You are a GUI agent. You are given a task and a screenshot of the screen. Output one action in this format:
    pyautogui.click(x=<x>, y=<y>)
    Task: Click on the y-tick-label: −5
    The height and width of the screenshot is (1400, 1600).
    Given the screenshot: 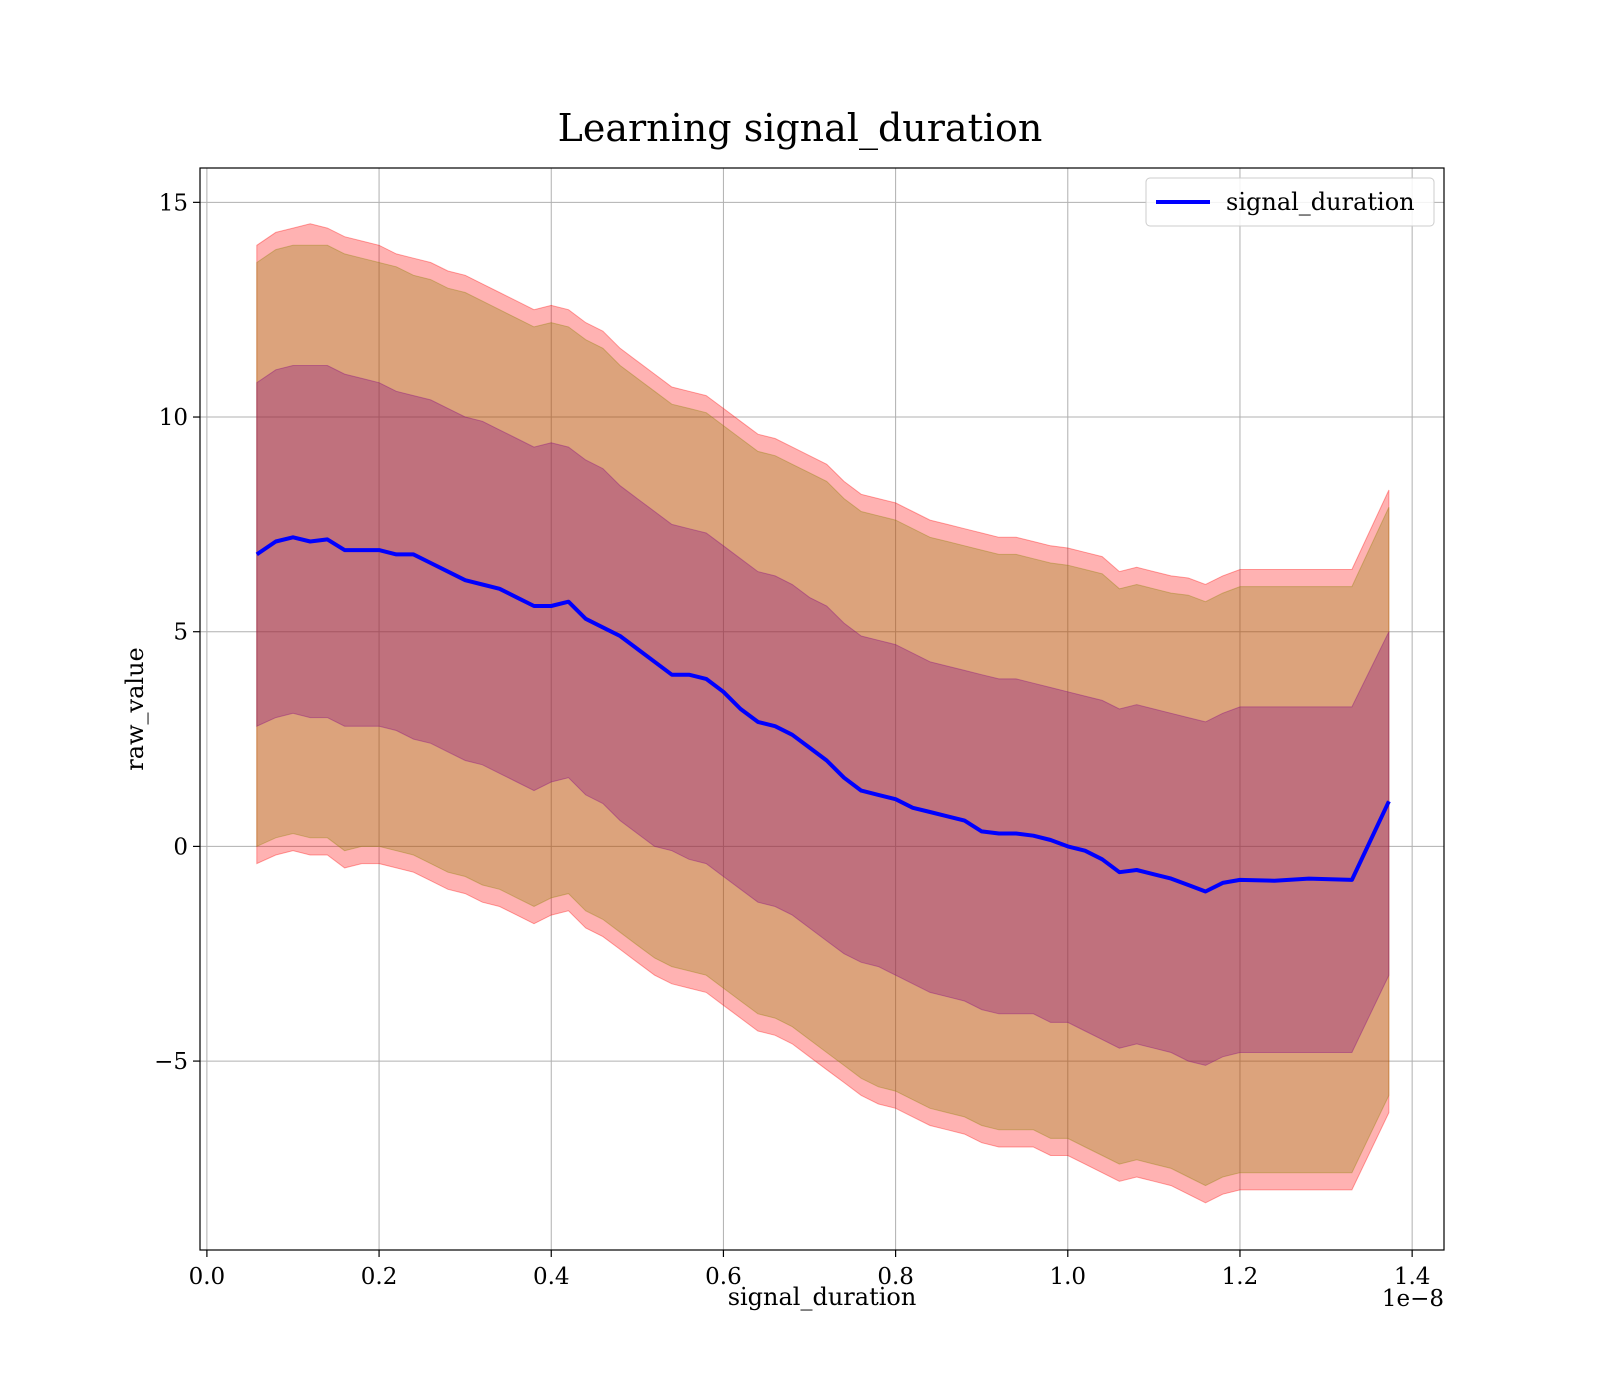 What is the action you would take?
    pyautogui.click(x=171, y=1062)
    